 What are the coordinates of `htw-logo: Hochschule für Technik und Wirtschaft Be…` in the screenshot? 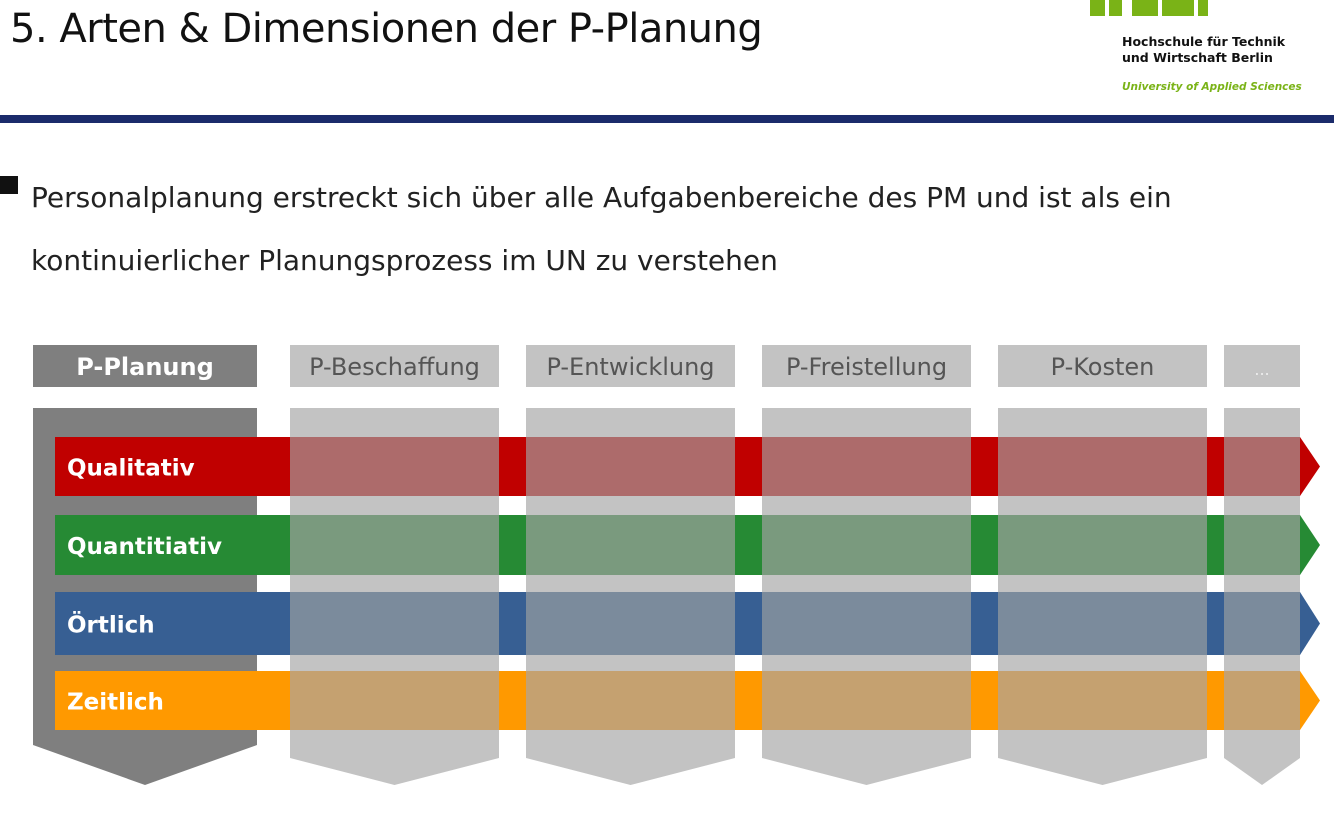 It's located at (1210, 50).